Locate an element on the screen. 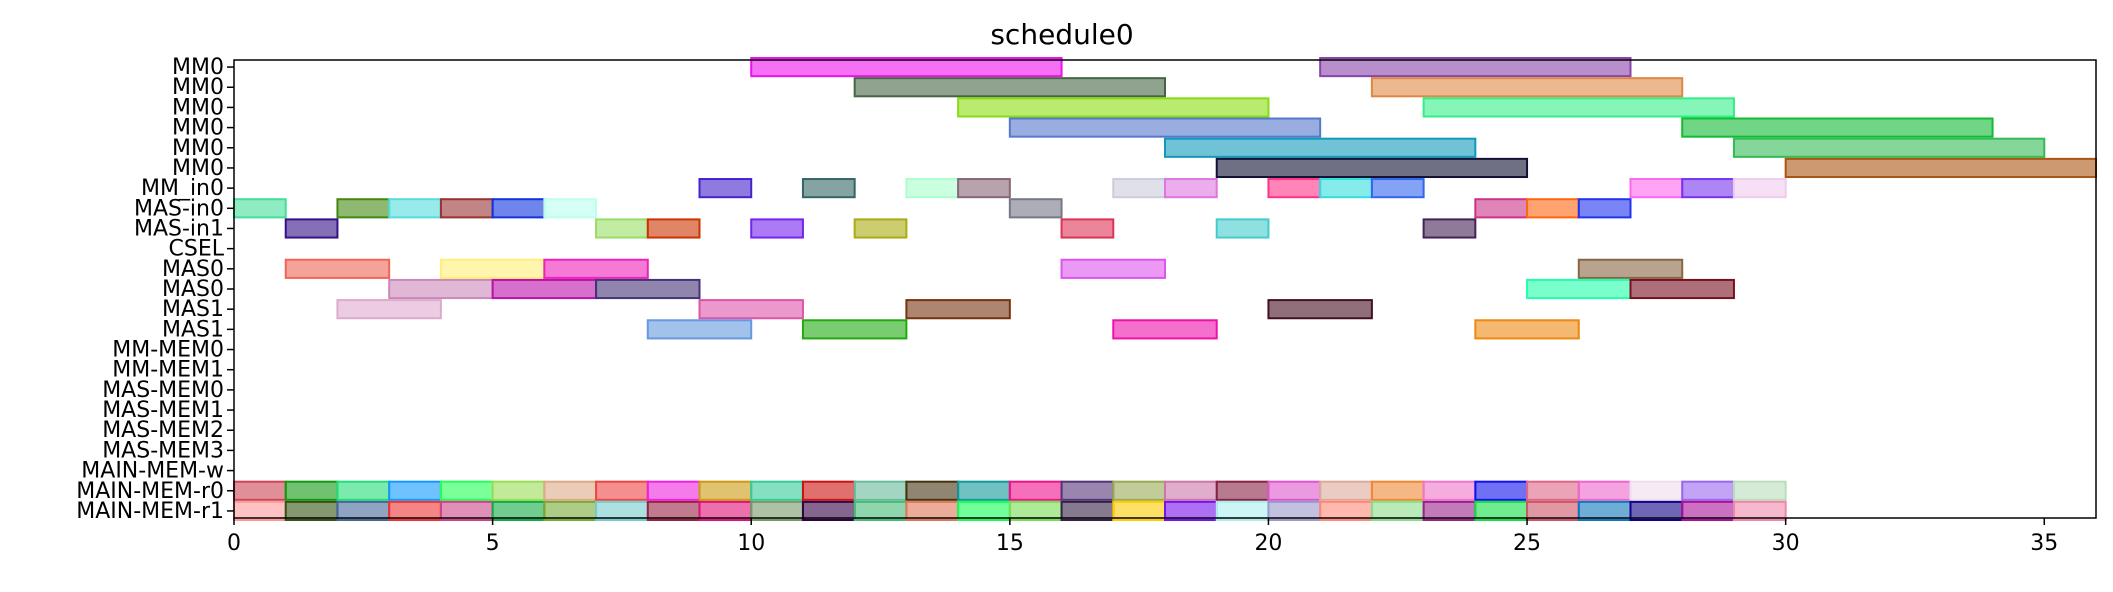 The width and height of the screenshot is (2113, 592). y-tick-label: MAIN-MEM-r0 is located at coordinates (150, 491).